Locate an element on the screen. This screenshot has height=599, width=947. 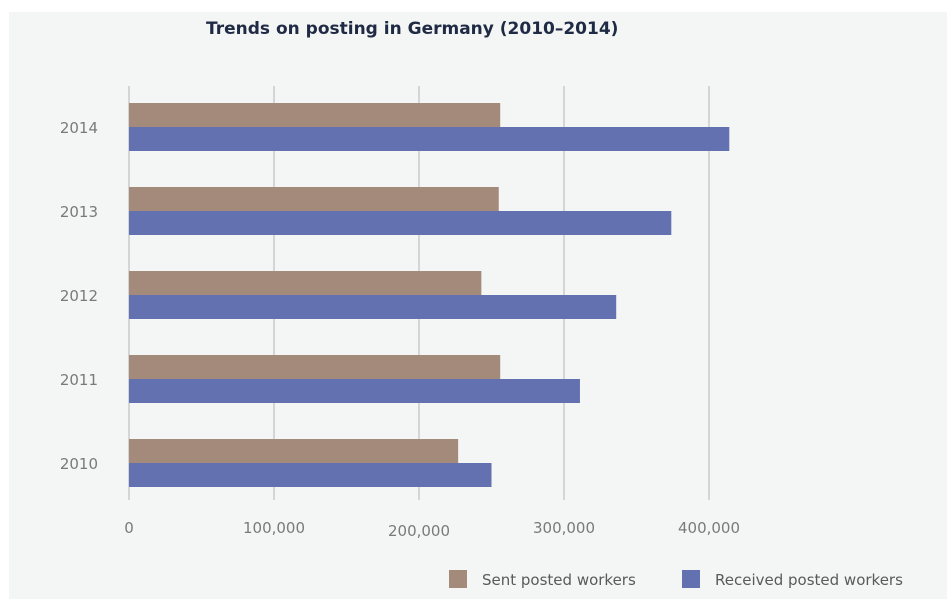
bar-sent-2011 is located at coordinates (315, 367).